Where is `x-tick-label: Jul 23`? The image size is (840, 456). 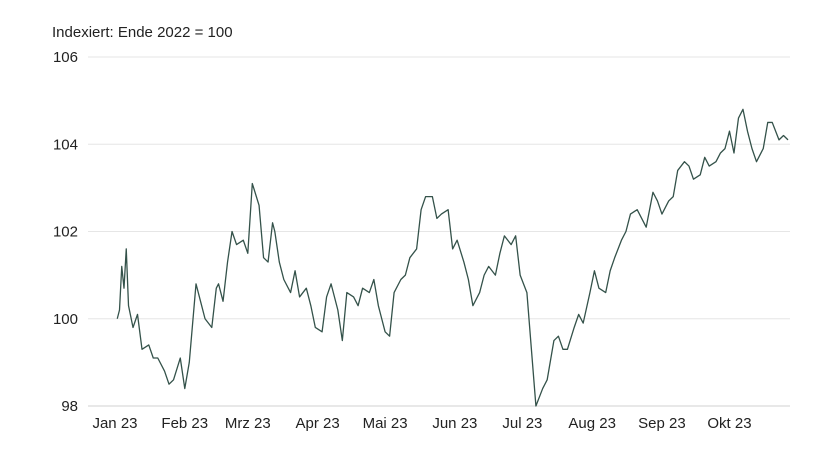 x-tick-label: Jul 23 is located at coordinates (522, 423).